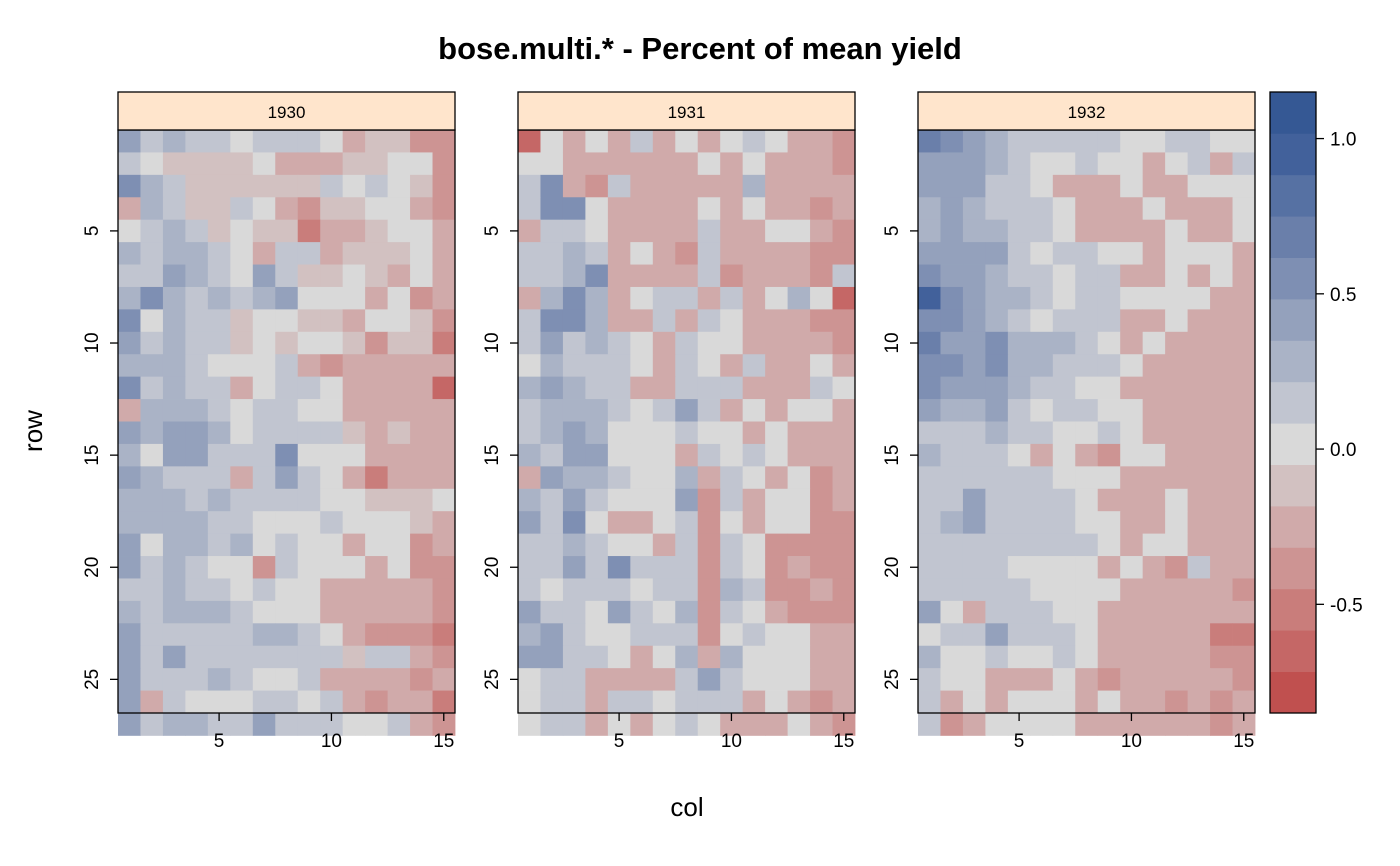 The image size is (1400, 866). Describe the element at coordinates (686, 807) in the screenshot. I see `x-axis-label: col` at that location.